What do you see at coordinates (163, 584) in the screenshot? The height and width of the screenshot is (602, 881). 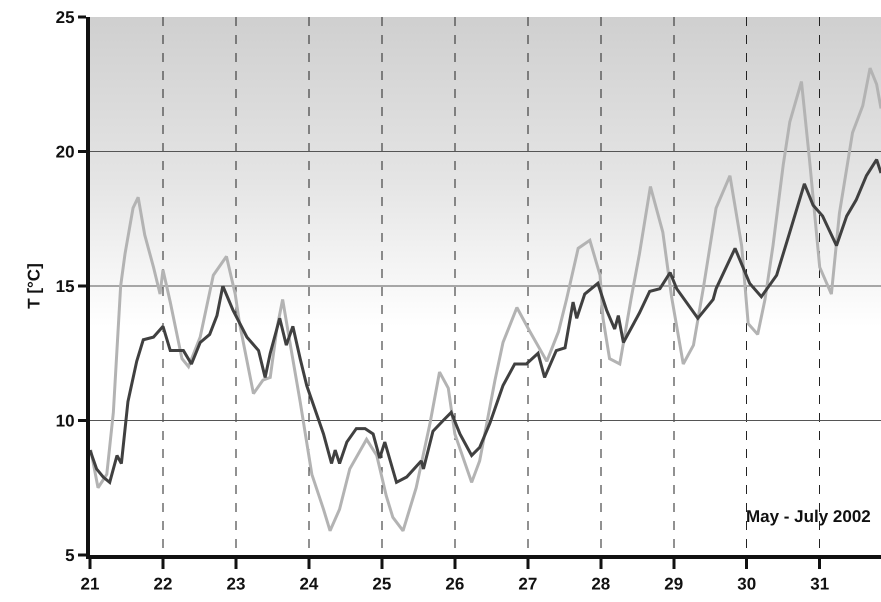 I see `x-tick-label: 22` at bounding box center [163, 584].